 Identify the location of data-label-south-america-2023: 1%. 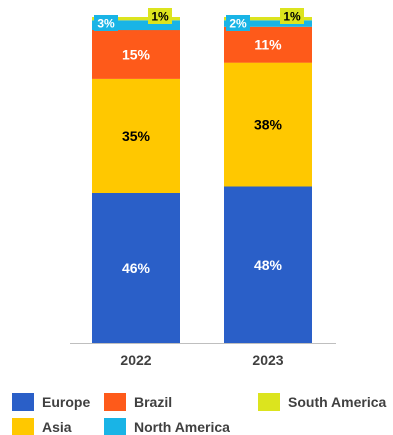
(292, 17).